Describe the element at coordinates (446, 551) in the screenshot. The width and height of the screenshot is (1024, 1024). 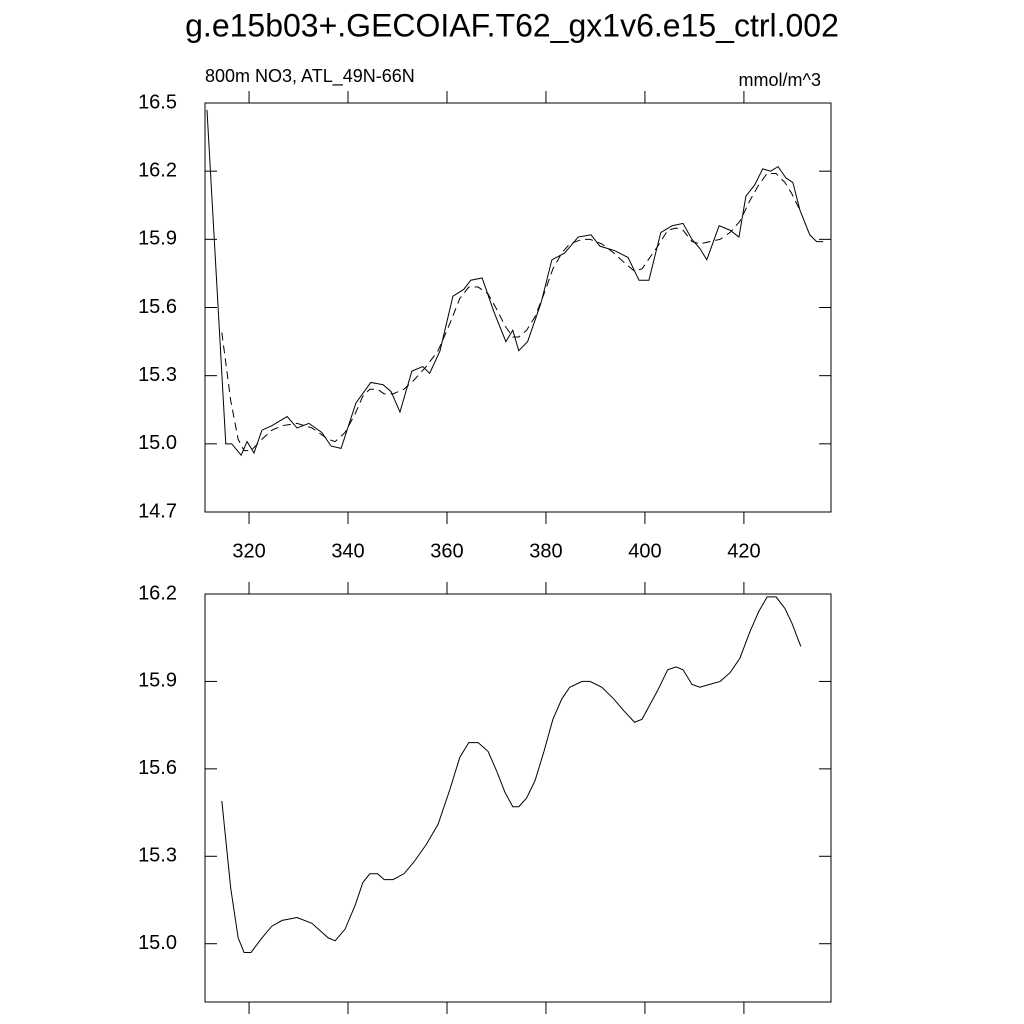
I see `x-tick-label: 360` at that location.